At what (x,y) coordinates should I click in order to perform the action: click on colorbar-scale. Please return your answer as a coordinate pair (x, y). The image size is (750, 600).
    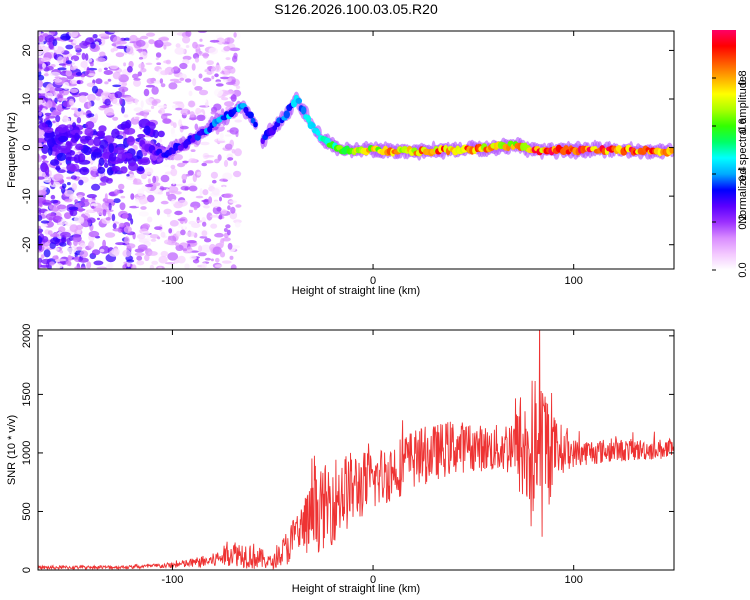
    Looking at the image, I should click on (724, 150).